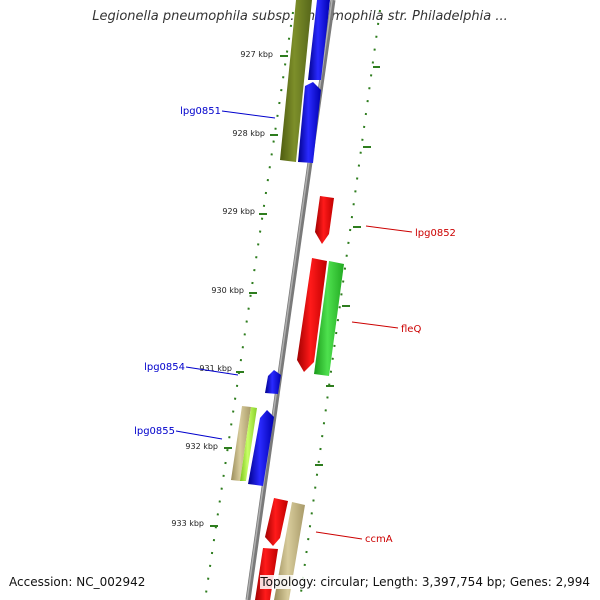 The height and width of the screenshot is (600, 600). Describe the element at coordinates (238, 211) in the screenshot. I see `tick-label-929: 929 kbp` at that location.